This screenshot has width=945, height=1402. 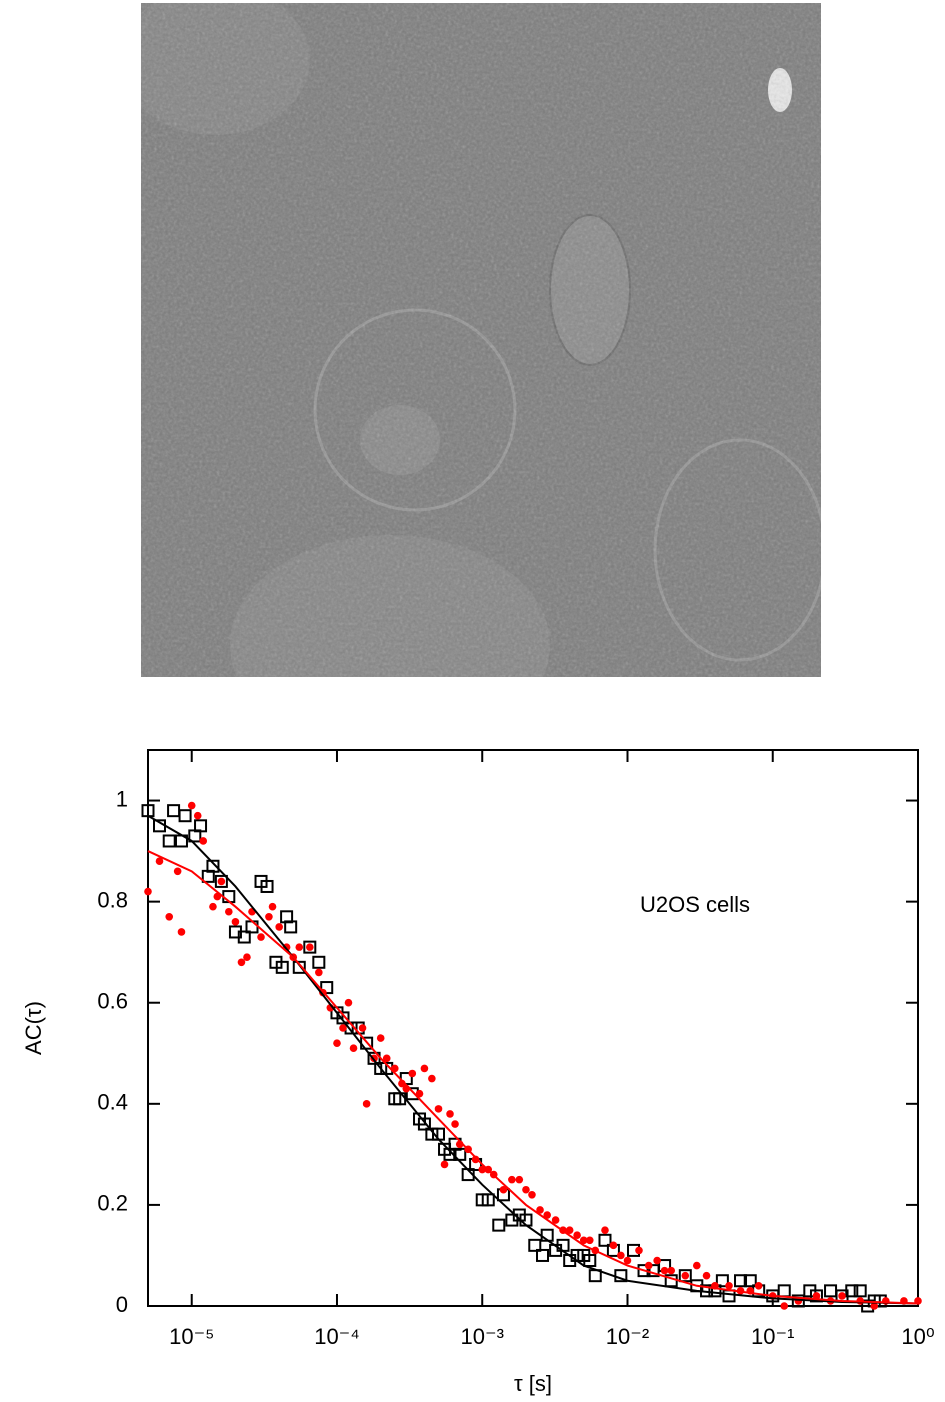 I want to click on x-tick-label: 10⁻³, so click(x=482, y=1336).